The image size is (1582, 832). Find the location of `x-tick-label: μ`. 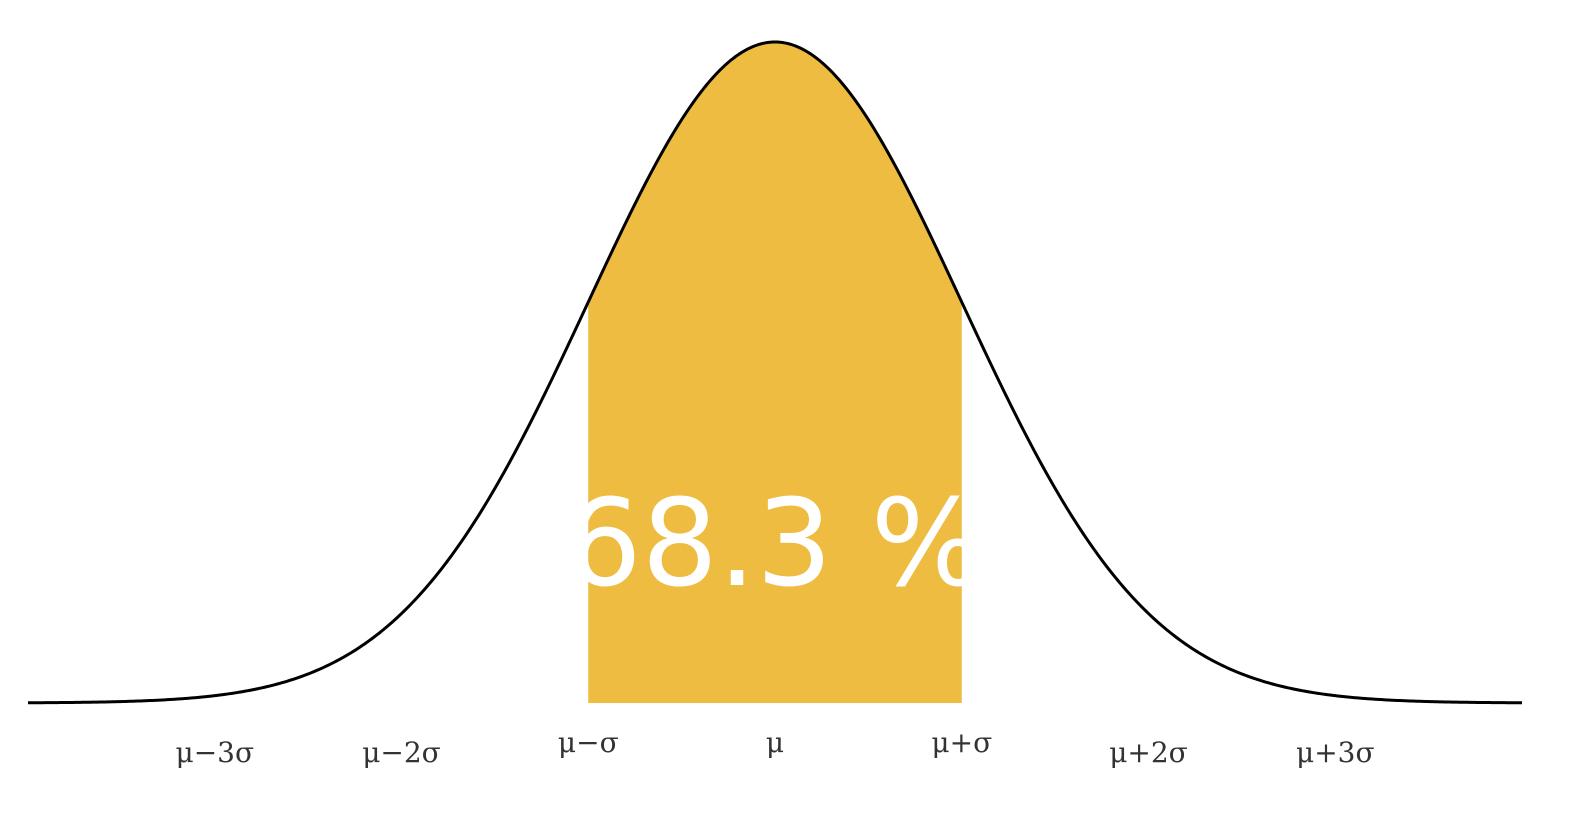

x-tick-label: μ is located at coordinates (775, 742).